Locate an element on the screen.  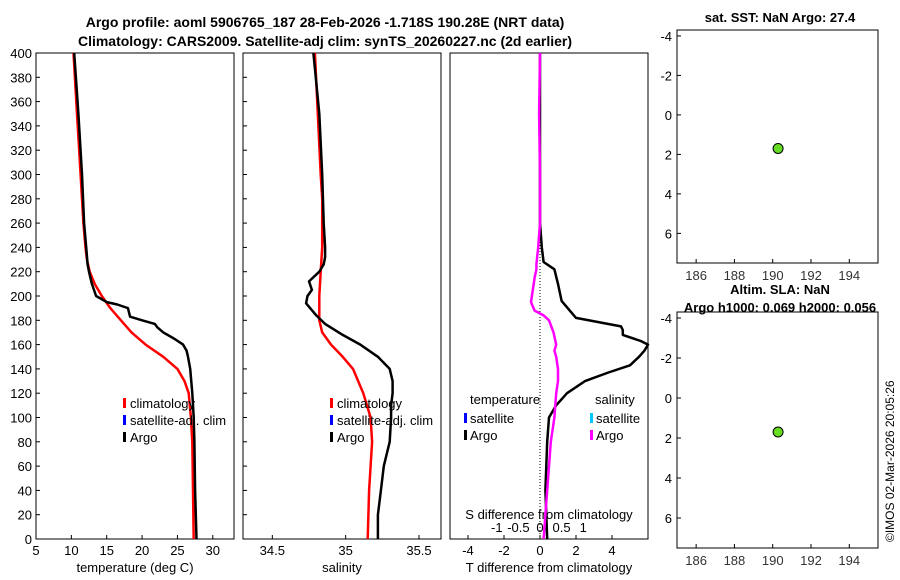
salinity-xtick-label: 35.5 is located at coordinates (418, 550).